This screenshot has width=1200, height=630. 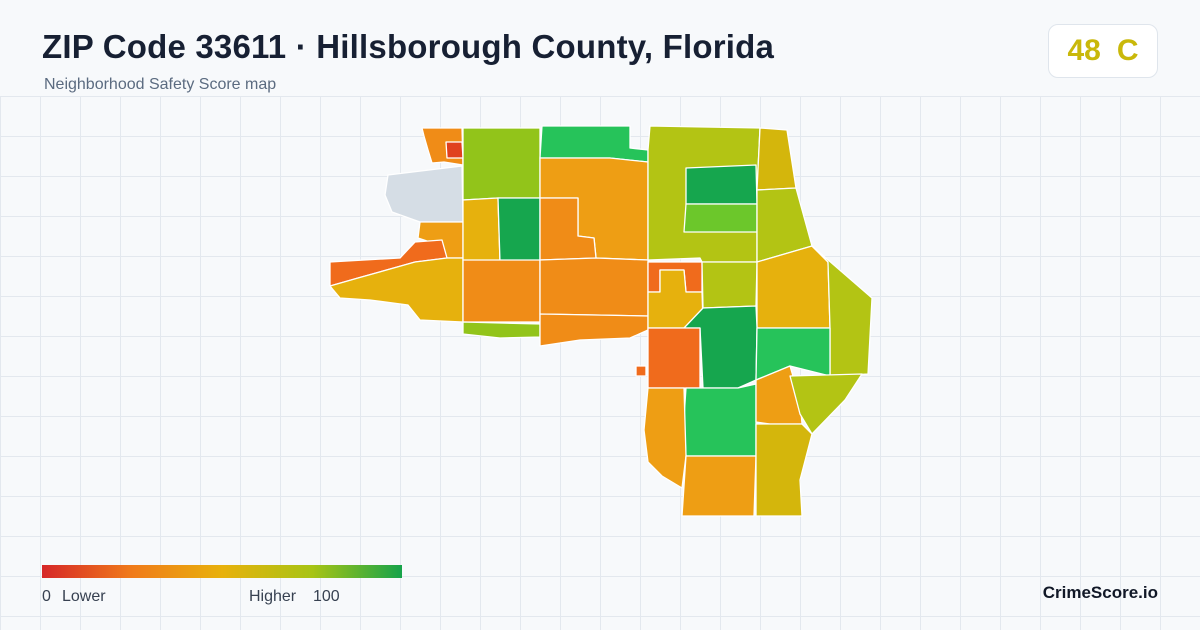 I want to click on safety-score-grade: C, so click(x=1127, y=50).